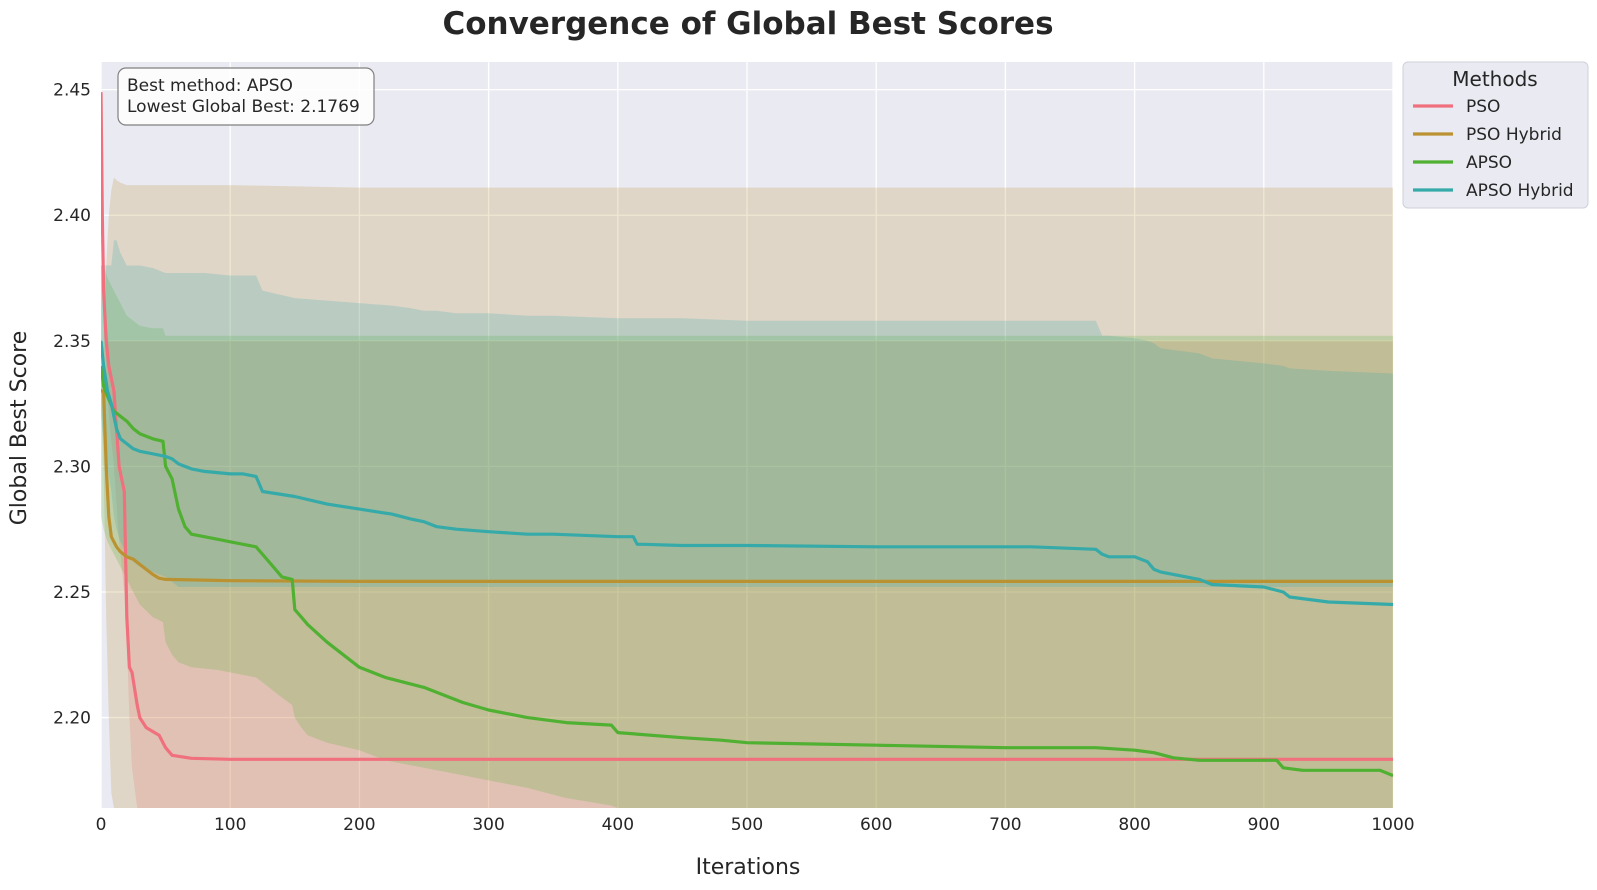  I want to click on x-tick-label: 700, so click(1005, 825).